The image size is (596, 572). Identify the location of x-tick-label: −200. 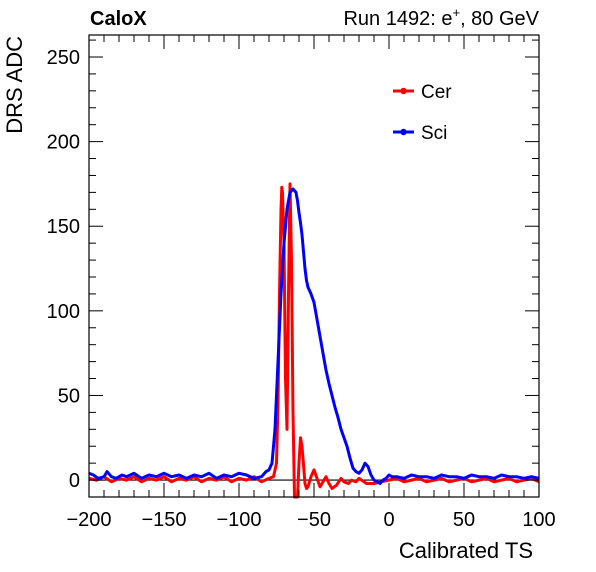
(88, 520).